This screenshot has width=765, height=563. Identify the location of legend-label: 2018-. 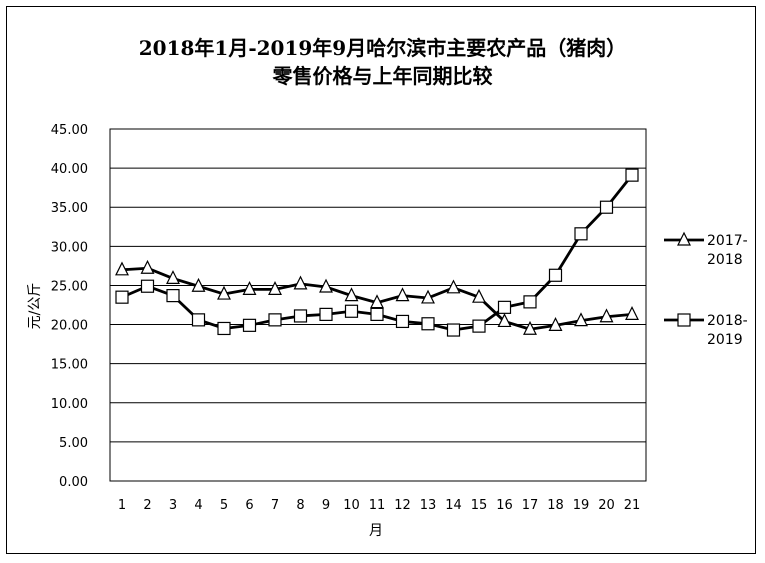
(727, 321).